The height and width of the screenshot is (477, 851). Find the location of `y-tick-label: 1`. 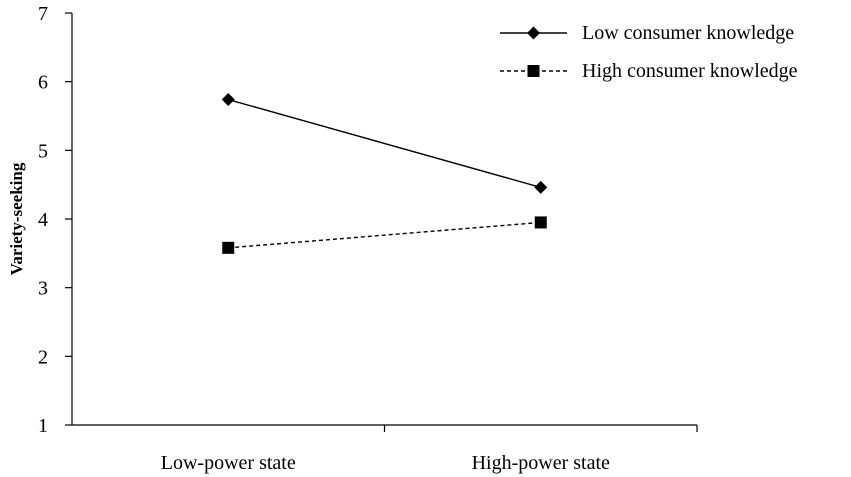

y-tick-label: 1 is located at coordinates (43, 426).